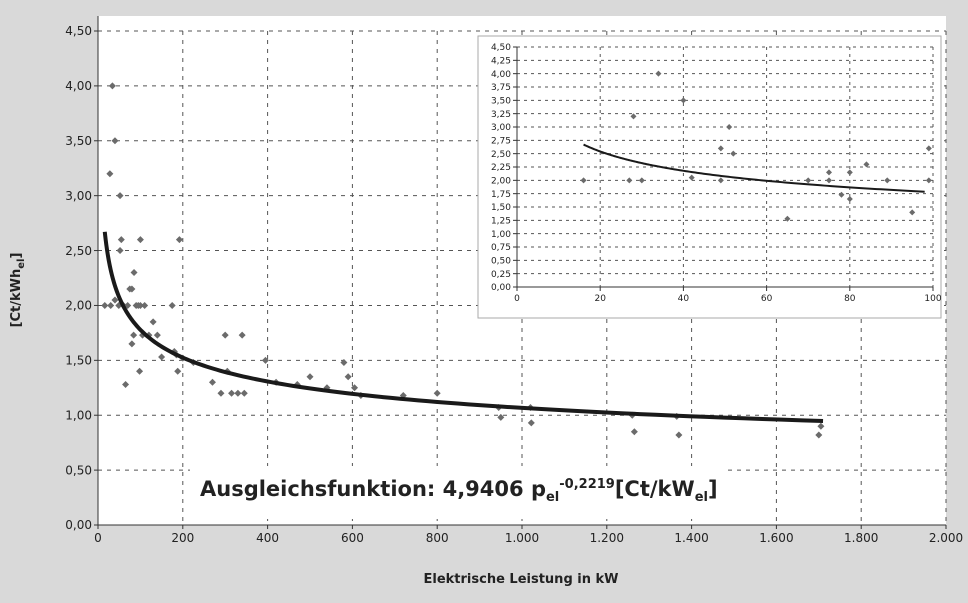 The height and width of the screenshot is (603, 968). Describe the element at coordinates (522, 538) in the screenshot. I see `x-tick-label: 1.000` at that location.